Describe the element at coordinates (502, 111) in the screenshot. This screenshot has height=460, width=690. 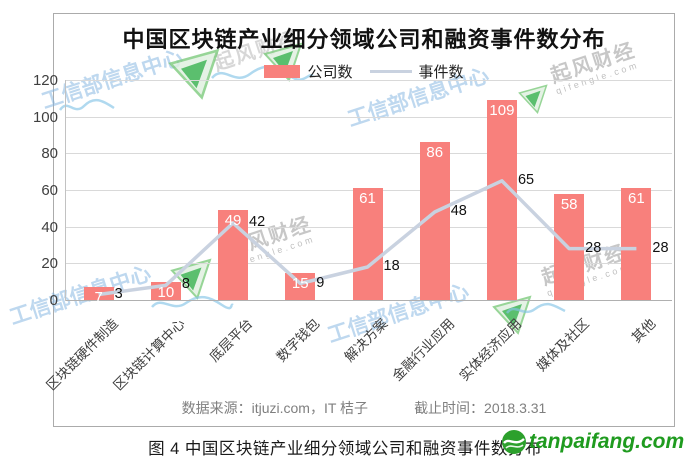
I see `bar-value-label: 109` at that location.